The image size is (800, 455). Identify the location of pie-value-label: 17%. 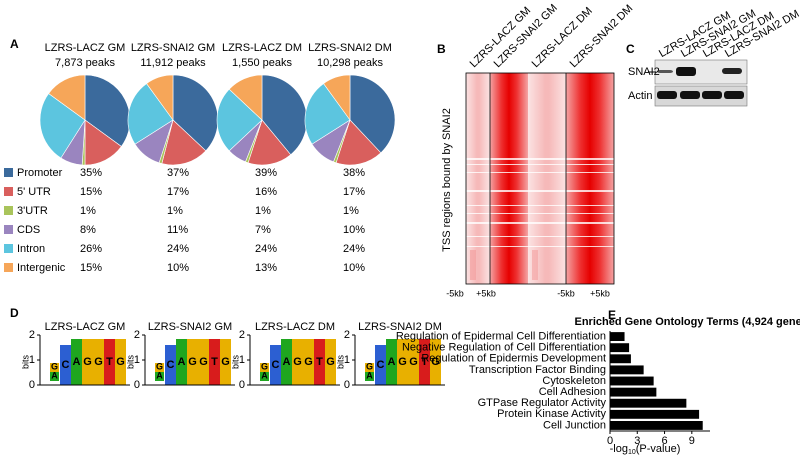
(354, 192).